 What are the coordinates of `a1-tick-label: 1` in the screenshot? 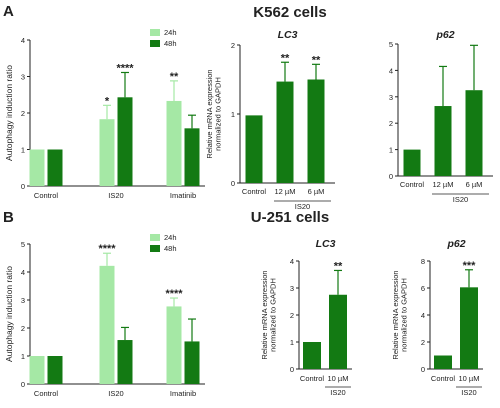 It's located at (23, 150).